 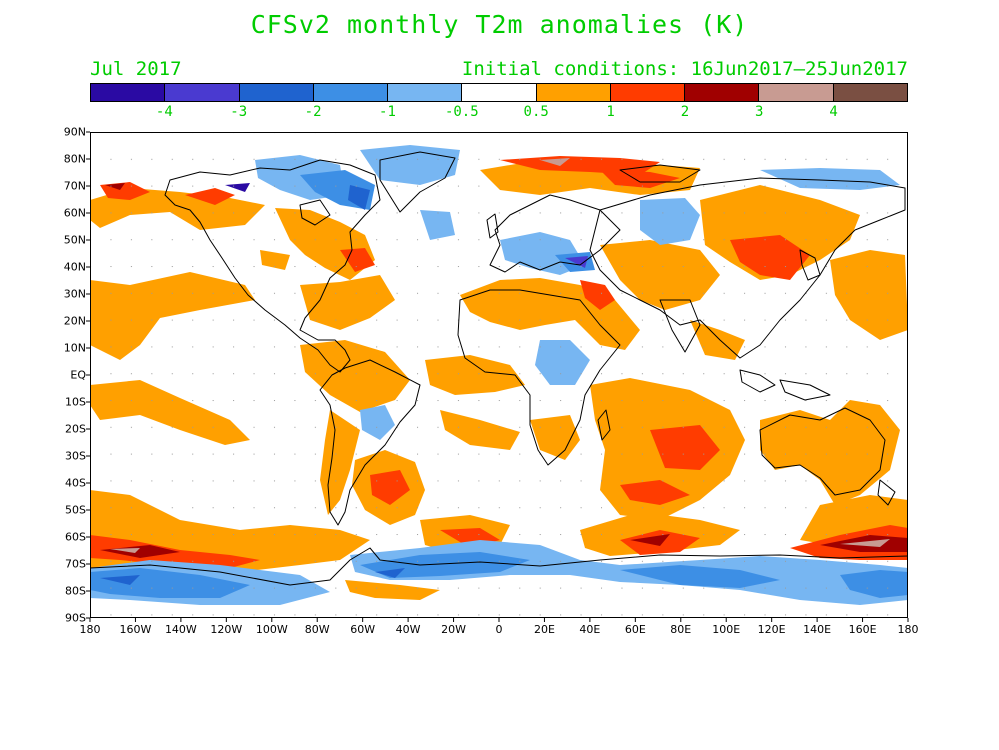 I want to click on legend-label: 4, so click(x=833, y=112).